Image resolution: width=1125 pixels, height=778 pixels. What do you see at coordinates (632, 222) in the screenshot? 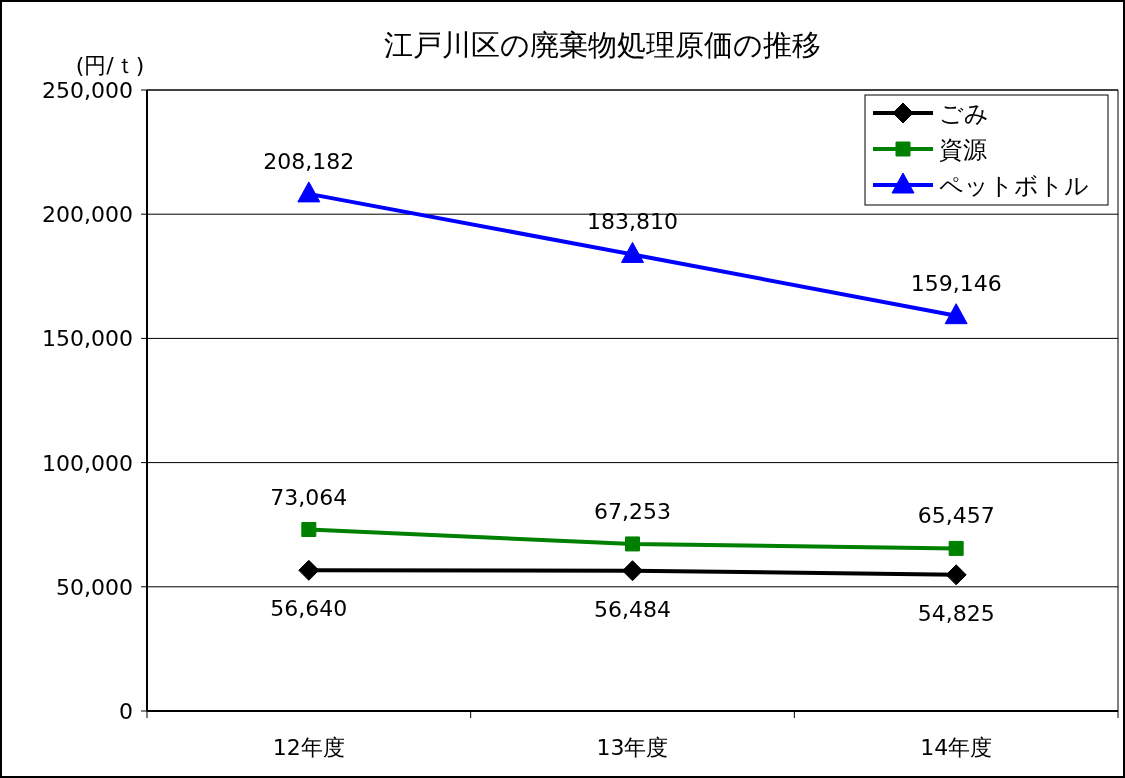
I see `data-label: 183,810` at bounding box center [632, 222].